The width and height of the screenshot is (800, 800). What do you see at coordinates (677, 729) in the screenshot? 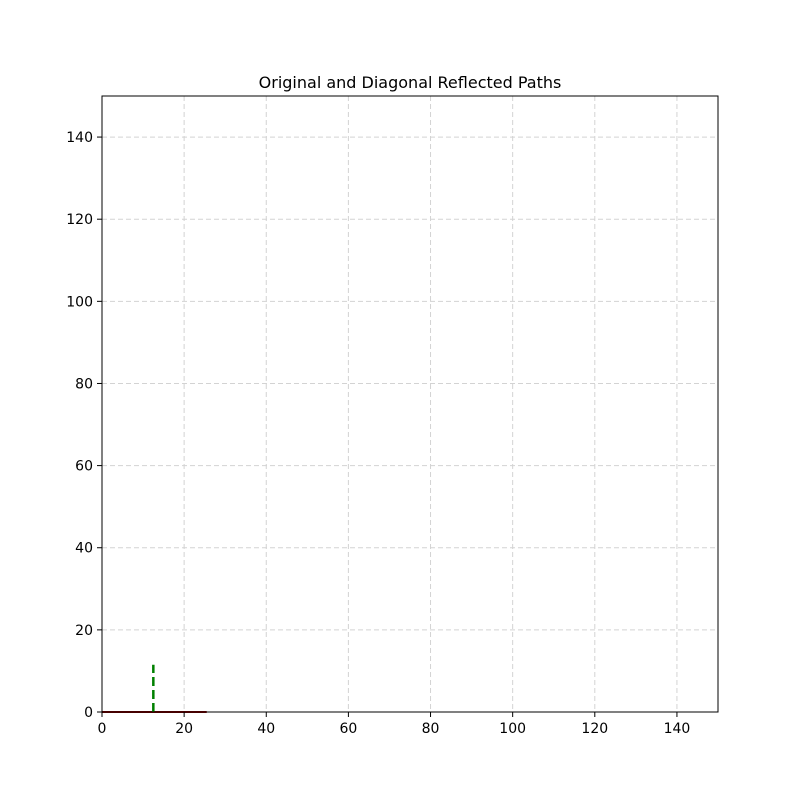
I see `x-tick-label: 140` at bounding box center [677, 729].